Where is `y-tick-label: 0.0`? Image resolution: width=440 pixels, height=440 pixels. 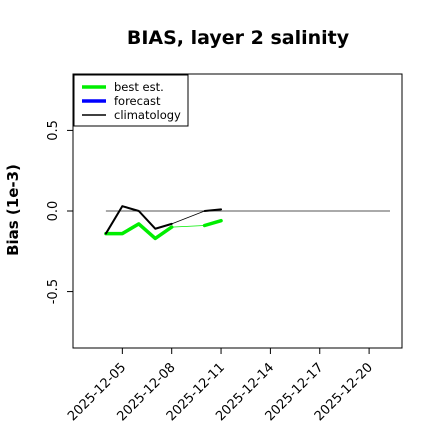
y-tick-label: 0.0 is located at coordinates (53, 211).